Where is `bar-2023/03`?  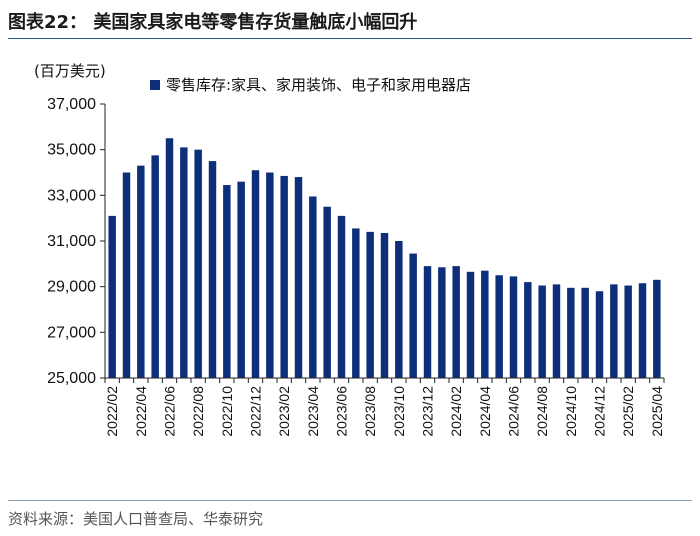
bar-2023/03 is located at coordinates (298, 277).